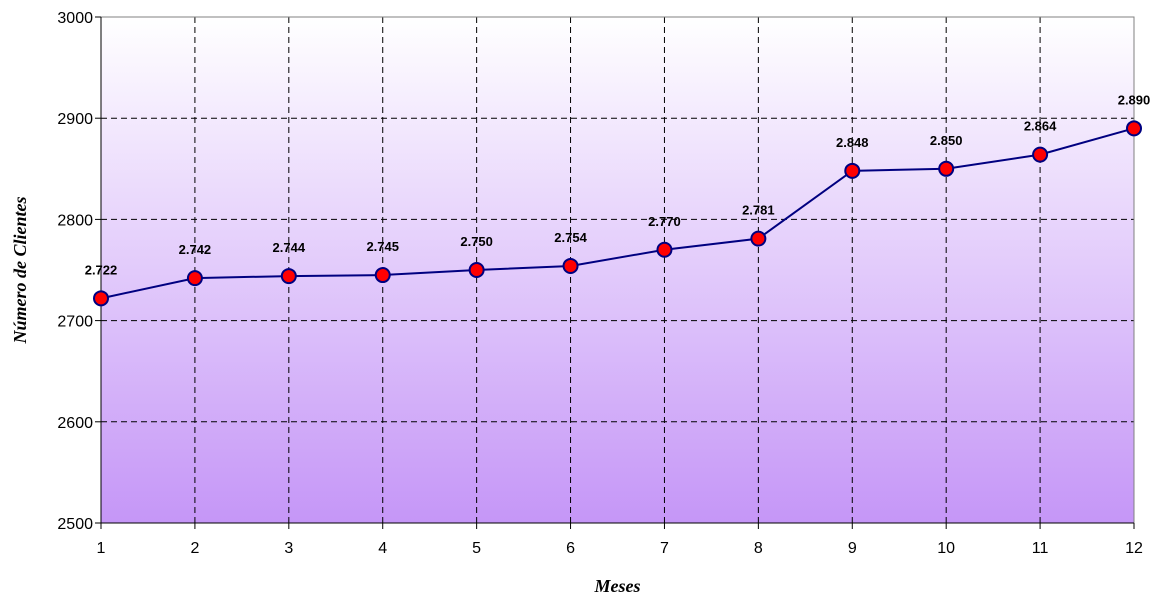  What do you see at coordinates (476, 241) in the screenshot?
I see `data-label: 2.750` at bounding box center [476, 241].